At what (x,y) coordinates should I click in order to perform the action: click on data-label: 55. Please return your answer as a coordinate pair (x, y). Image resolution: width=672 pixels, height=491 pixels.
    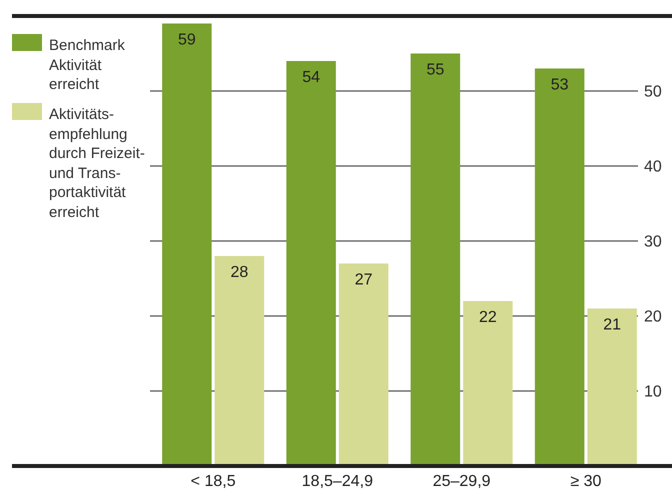
    Looking at the image, I should click on (435, 70).